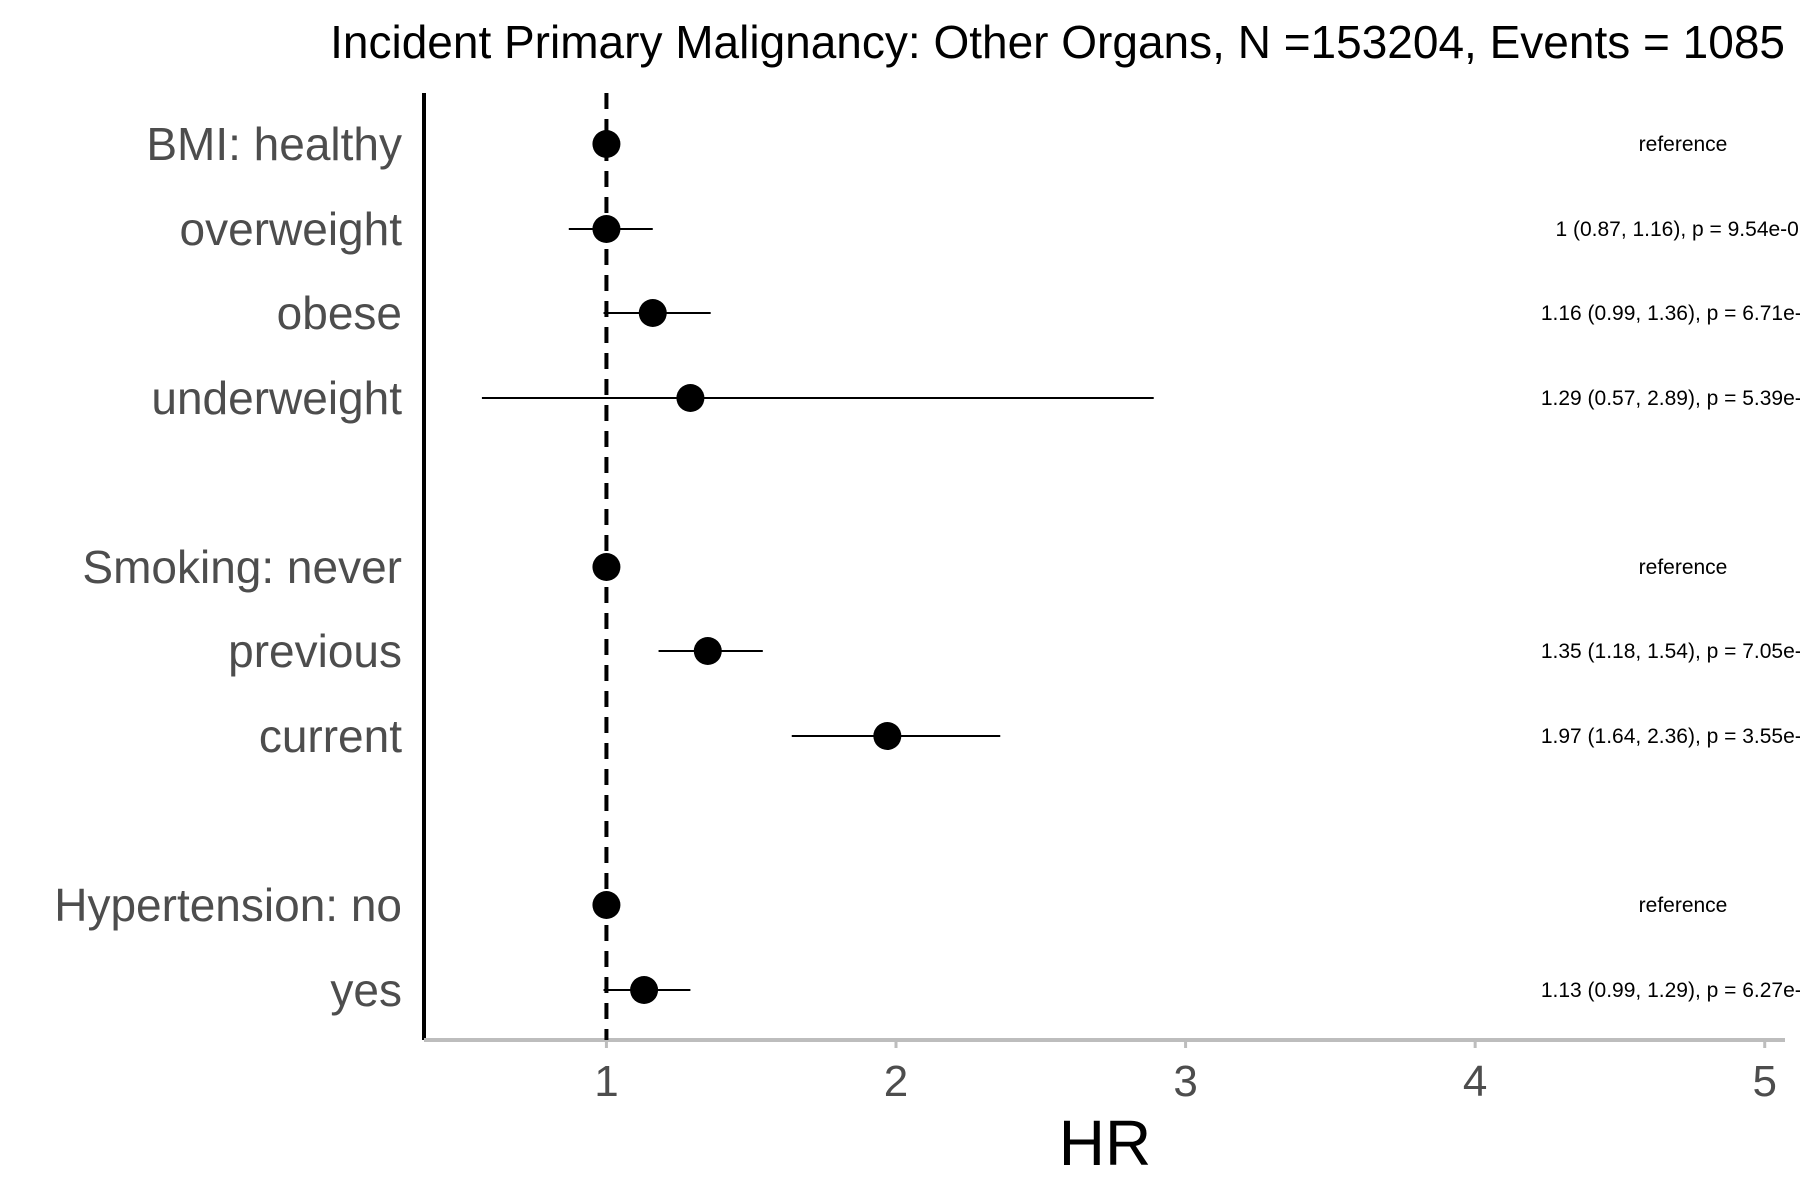 The height and width of the screenshot is (1200, 1800). Describe the element at coordinates (936, 144) in the screenshot. I see `forest-row: BMI: healthy reference` at that location.